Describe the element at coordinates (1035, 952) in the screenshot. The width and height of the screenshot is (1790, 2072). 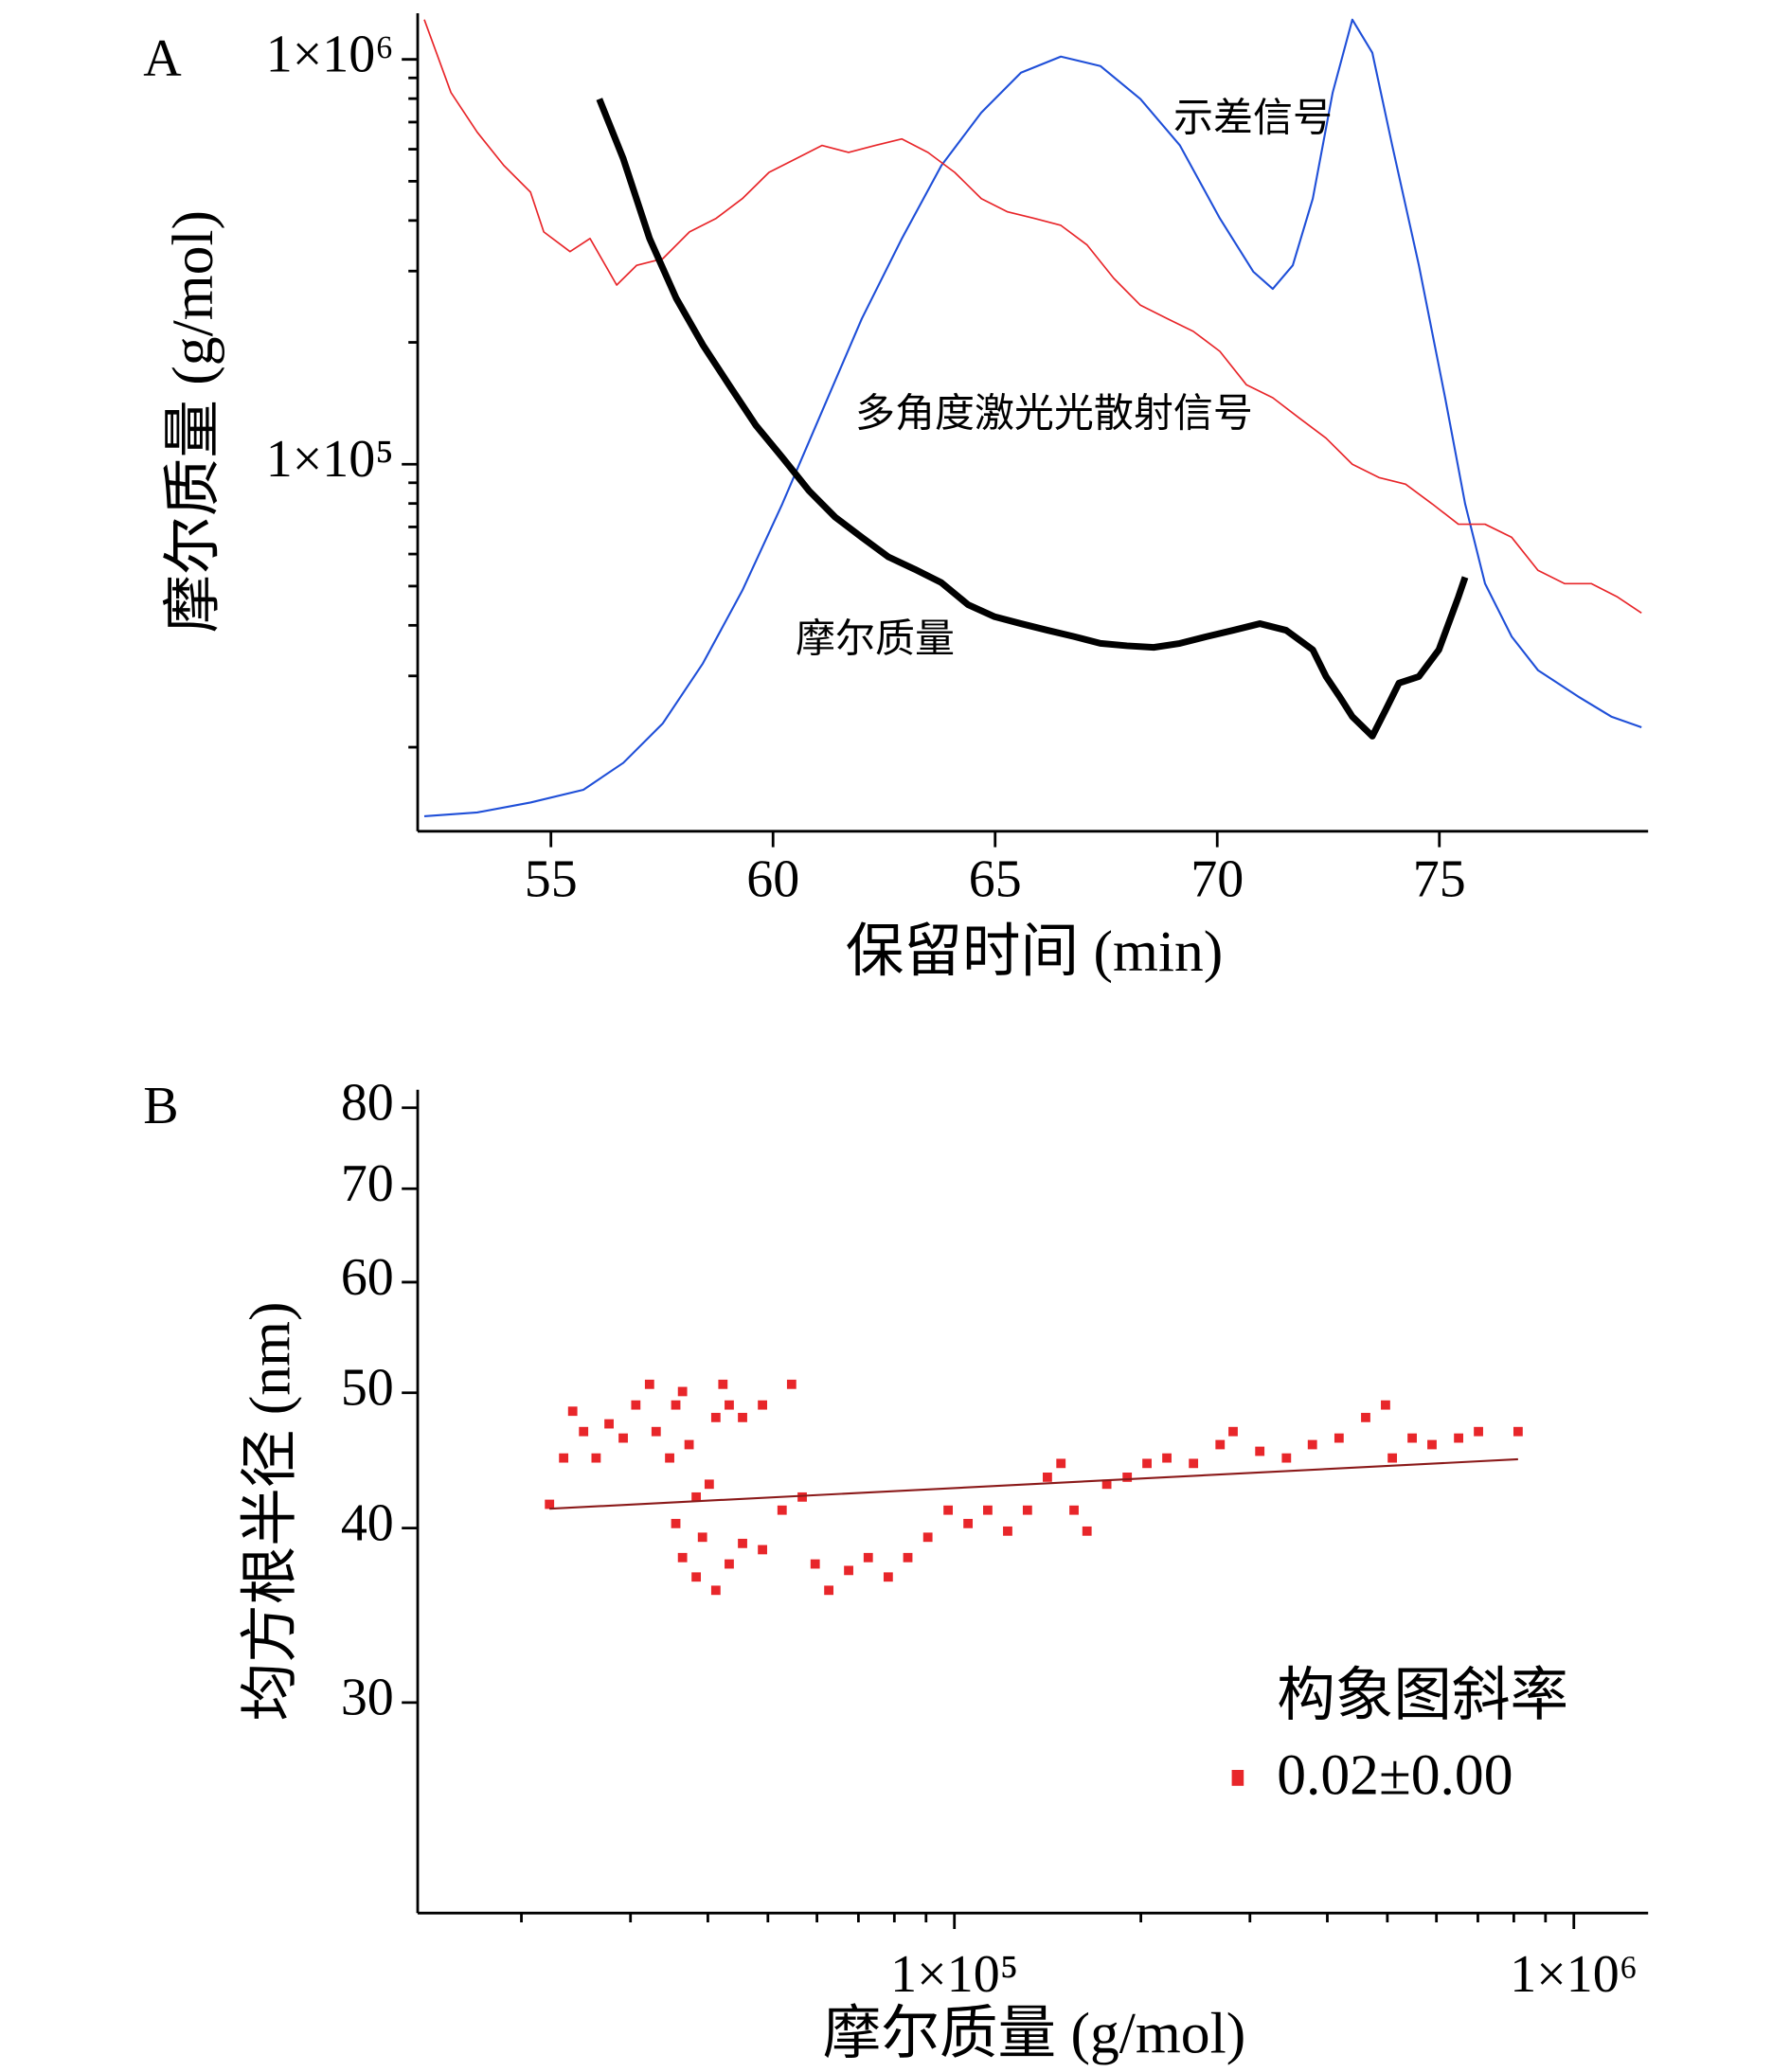
I see `x-axis-title: 保留时间 (min)` at that location.